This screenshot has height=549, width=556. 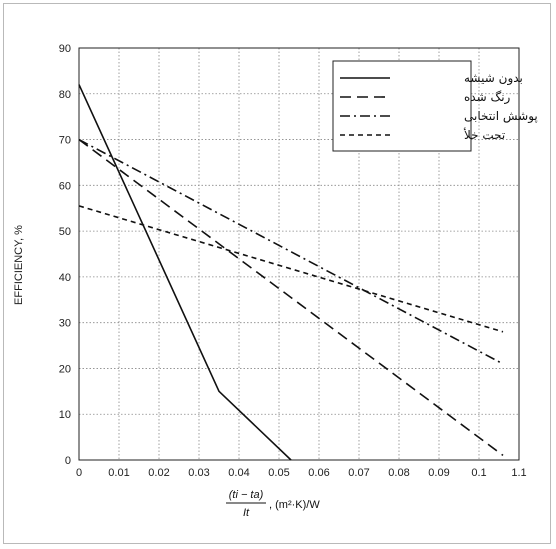 I want to click on y-tick-label: 20, so click(x=65, y=369).